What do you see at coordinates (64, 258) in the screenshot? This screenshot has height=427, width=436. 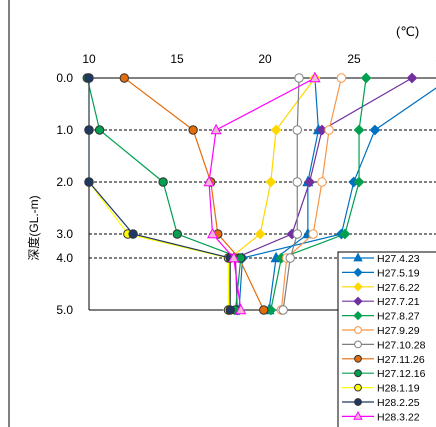 I see `y-tick-label: 4.0` at bounding box center [64, 258].